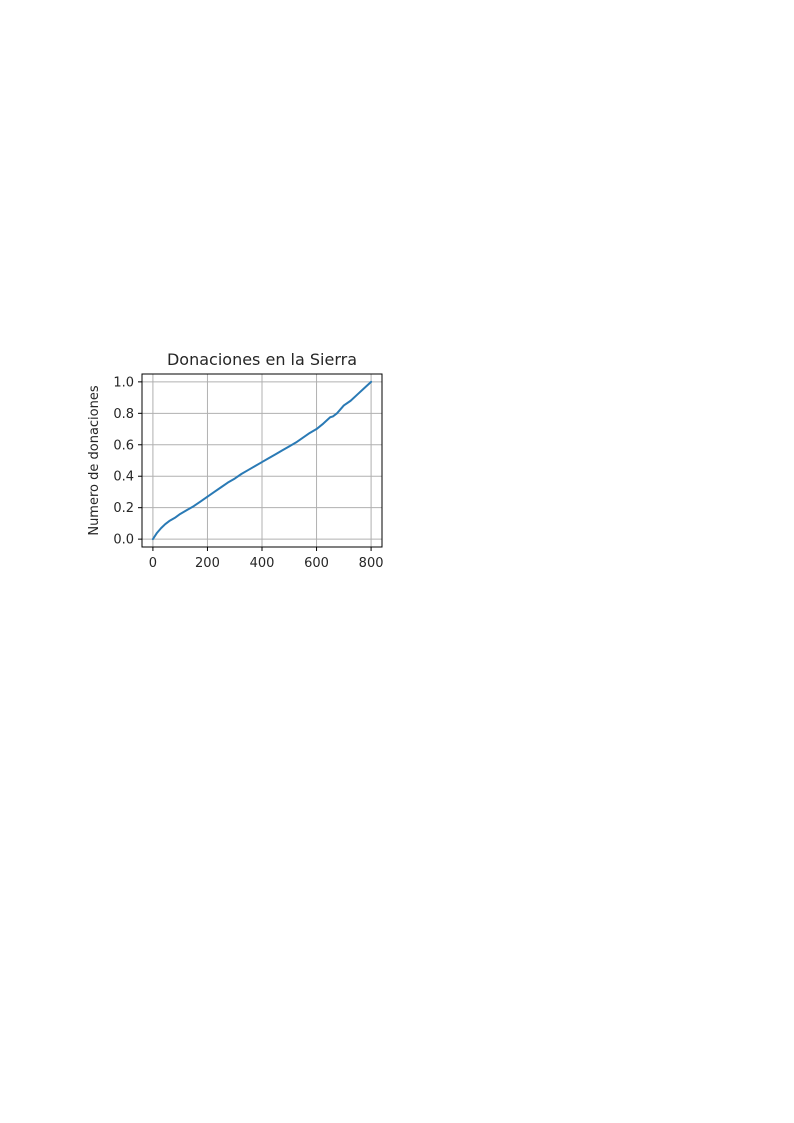 The height and width of the screenshot is (1123, 794). I want to click on series-line, so click(262, 460).